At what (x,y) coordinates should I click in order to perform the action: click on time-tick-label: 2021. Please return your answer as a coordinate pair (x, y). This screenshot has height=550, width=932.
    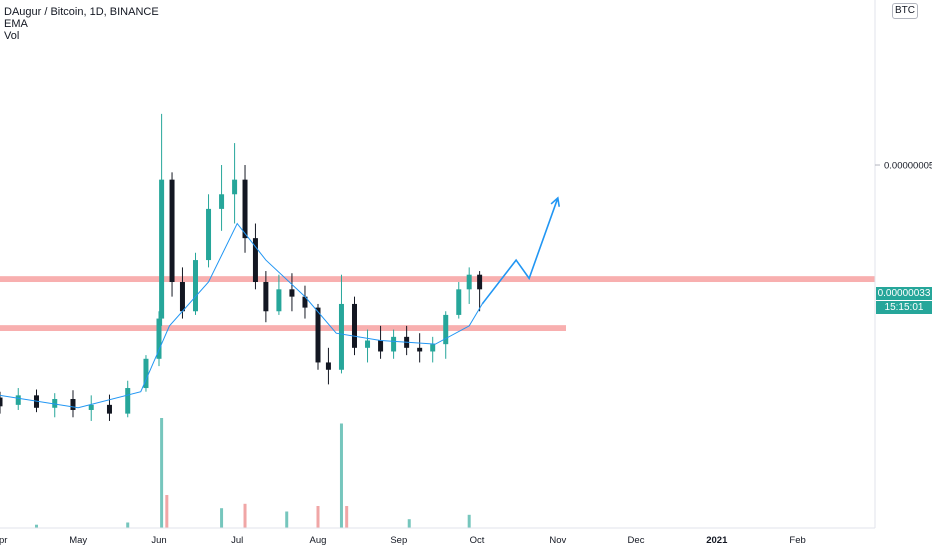
    Looking at the image, I should click on (717, 540).